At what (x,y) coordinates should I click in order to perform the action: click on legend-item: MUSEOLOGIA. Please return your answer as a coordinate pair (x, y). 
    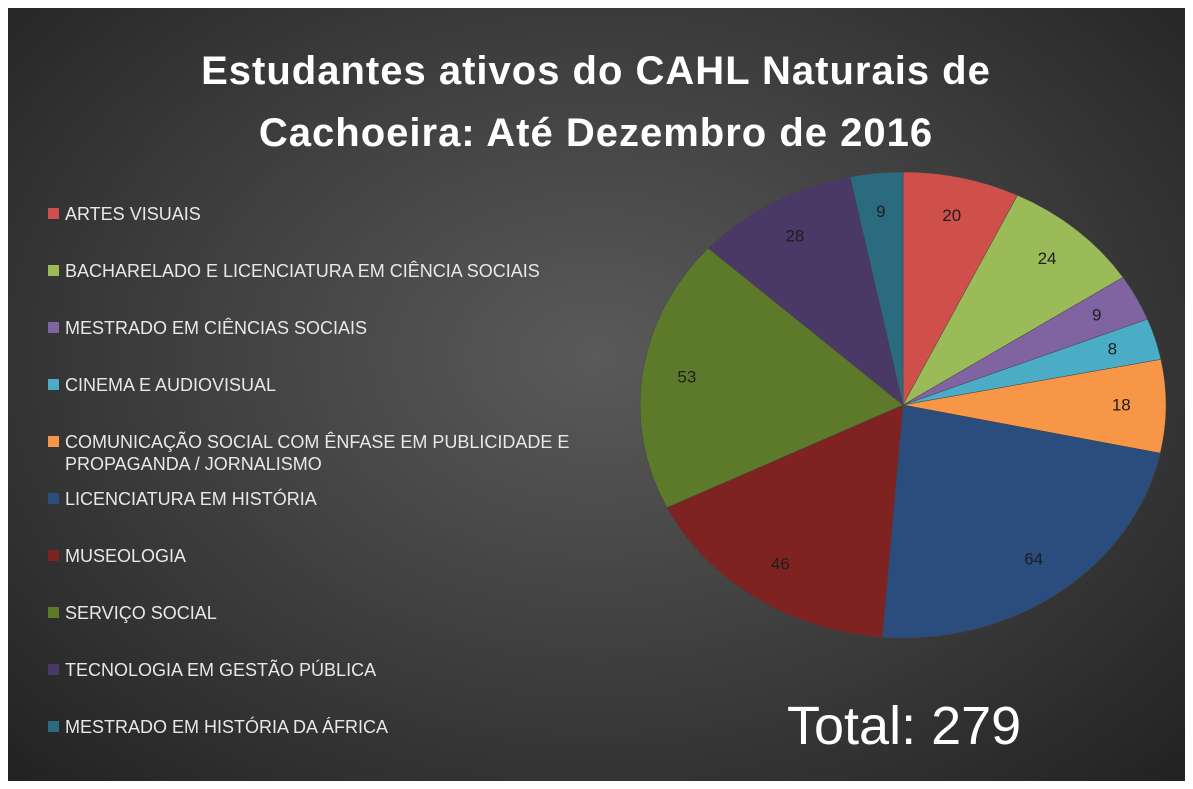
    Looking at the image, I should click on (328, 556).